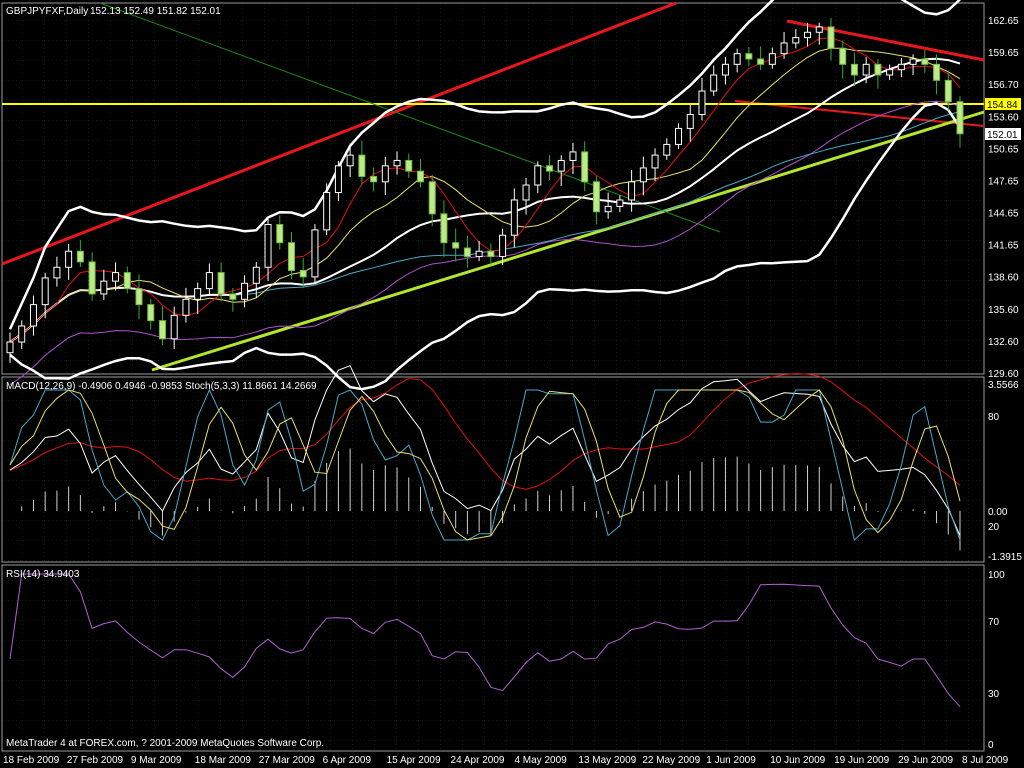 The width and height of the screenshot is (1024, 768). I want to click on date-tick-label: 24 Apr 2009, so click(478, 760).